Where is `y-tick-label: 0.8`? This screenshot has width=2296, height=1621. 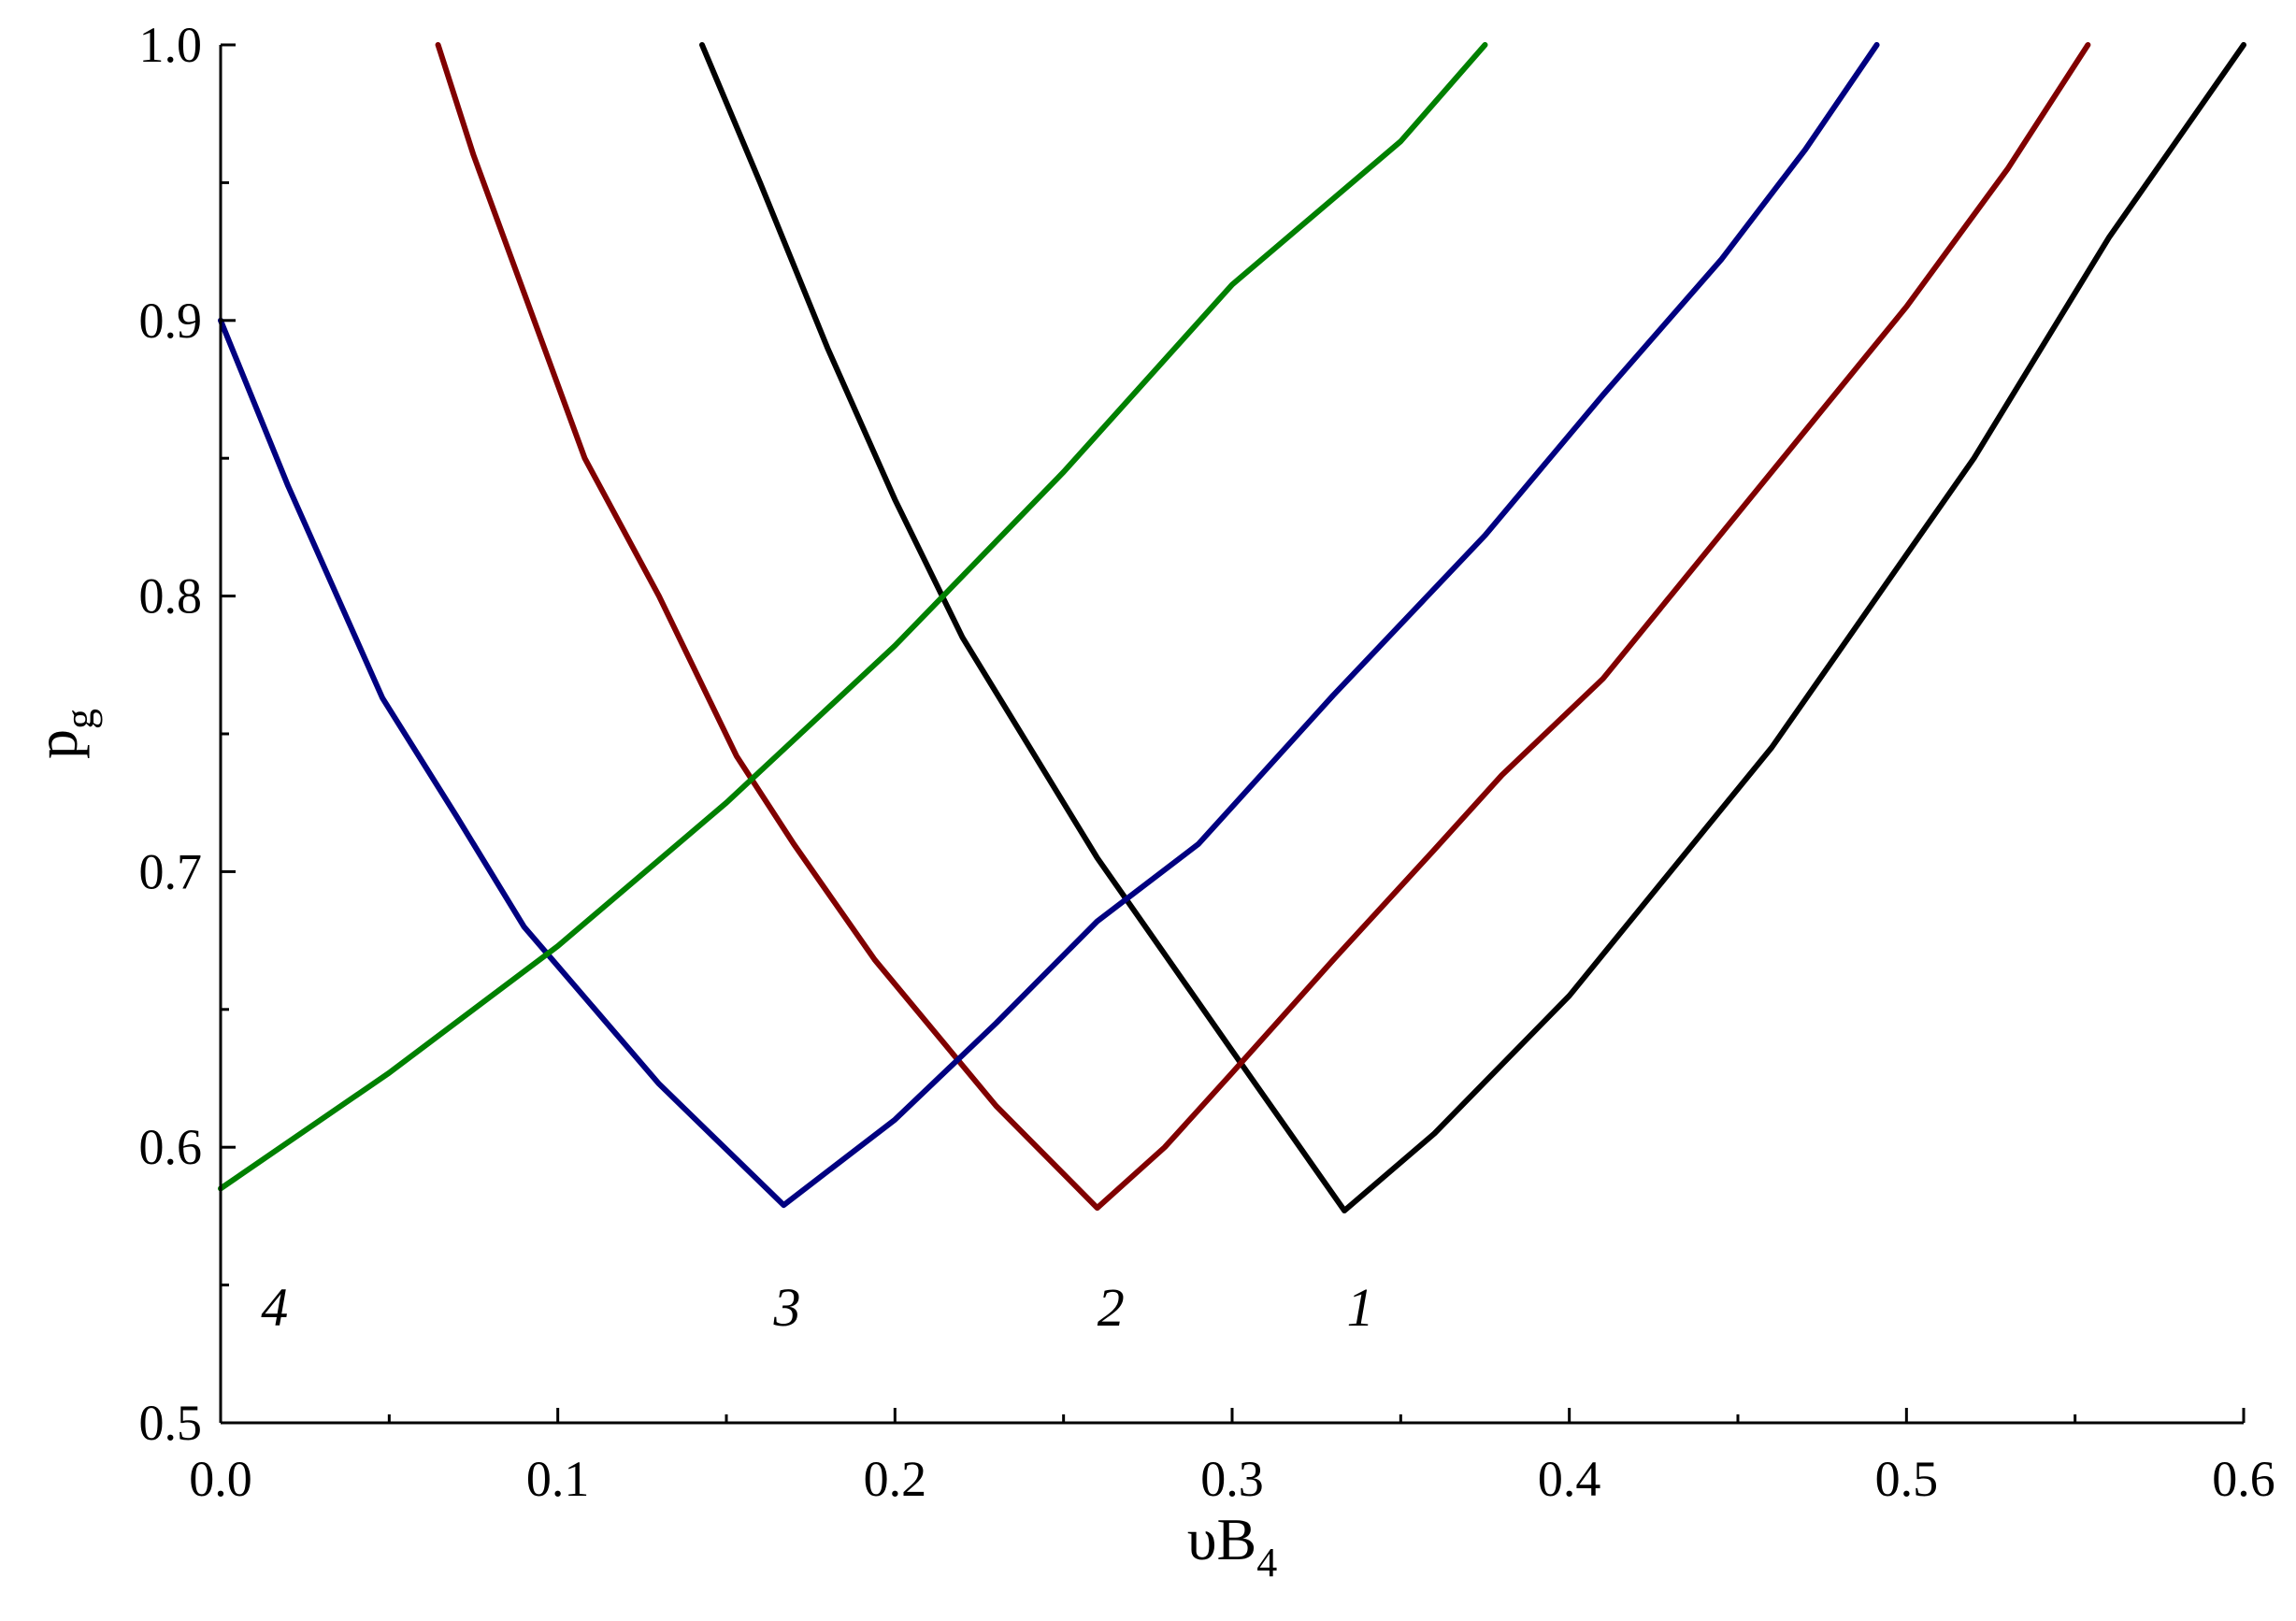
y-tick-label: 0.8 is located at coordinates (171, 596).